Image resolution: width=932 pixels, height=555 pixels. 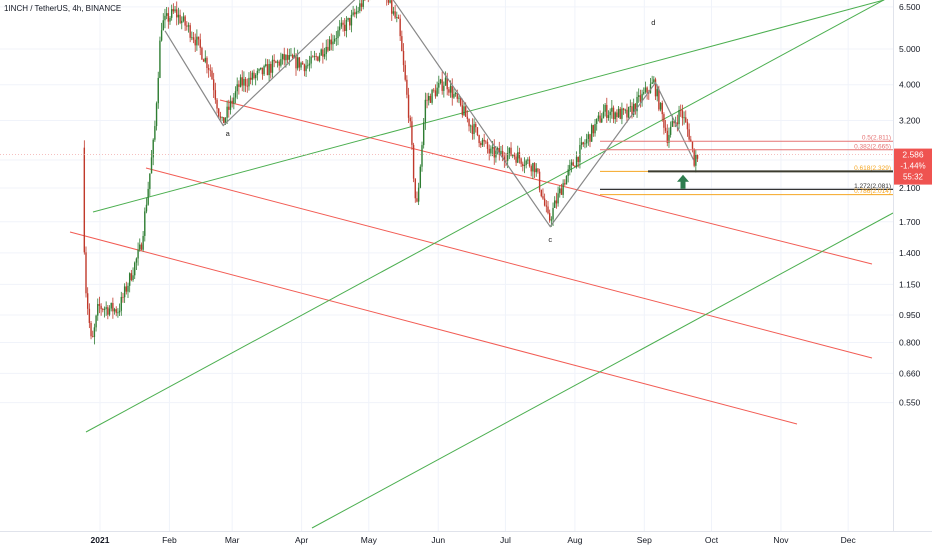 I want to click on wave-label: d, so click(x=653, y=22).